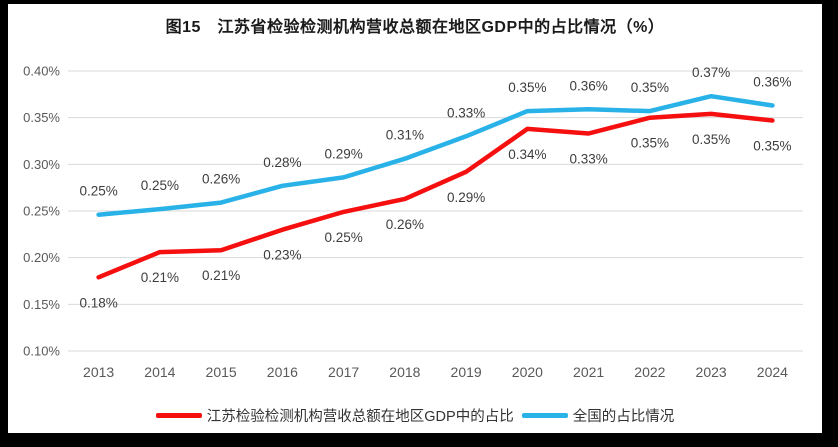 The image size is (838, 447). I want to click on x-axis-tick-label: 2017, so click(343, 372).